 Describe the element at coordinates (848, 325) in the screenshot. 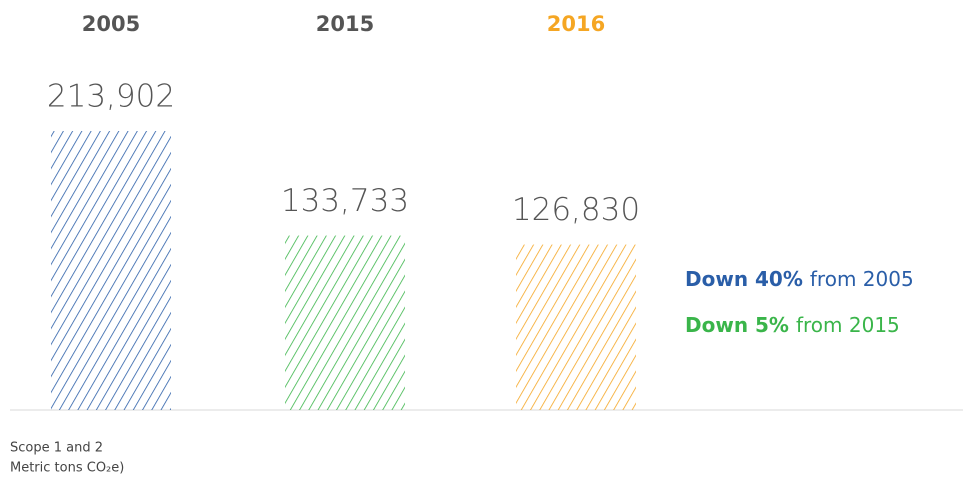

I see `annotation-text: from 2015` at that location.